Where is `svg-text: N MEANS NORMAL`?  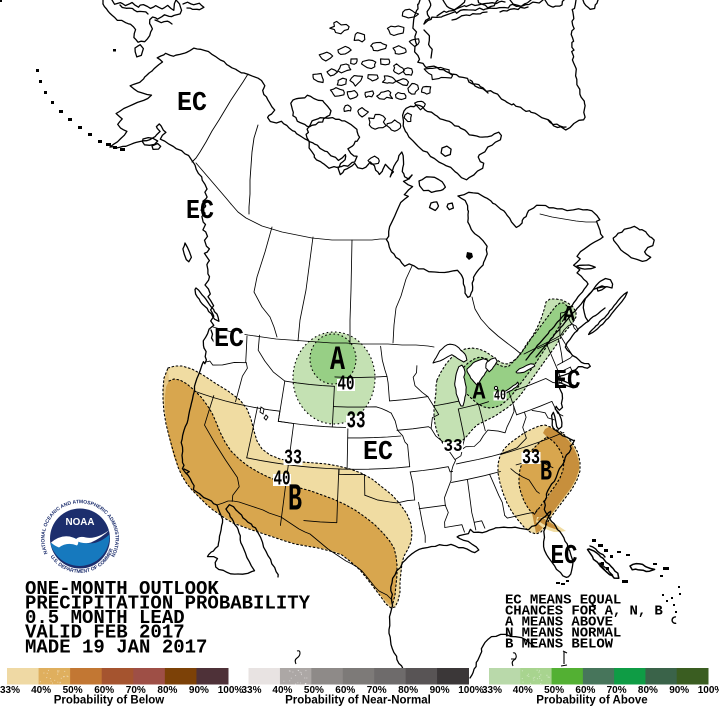 svg-text: N MEANS NORMAL is located at coordinates (563, 633).